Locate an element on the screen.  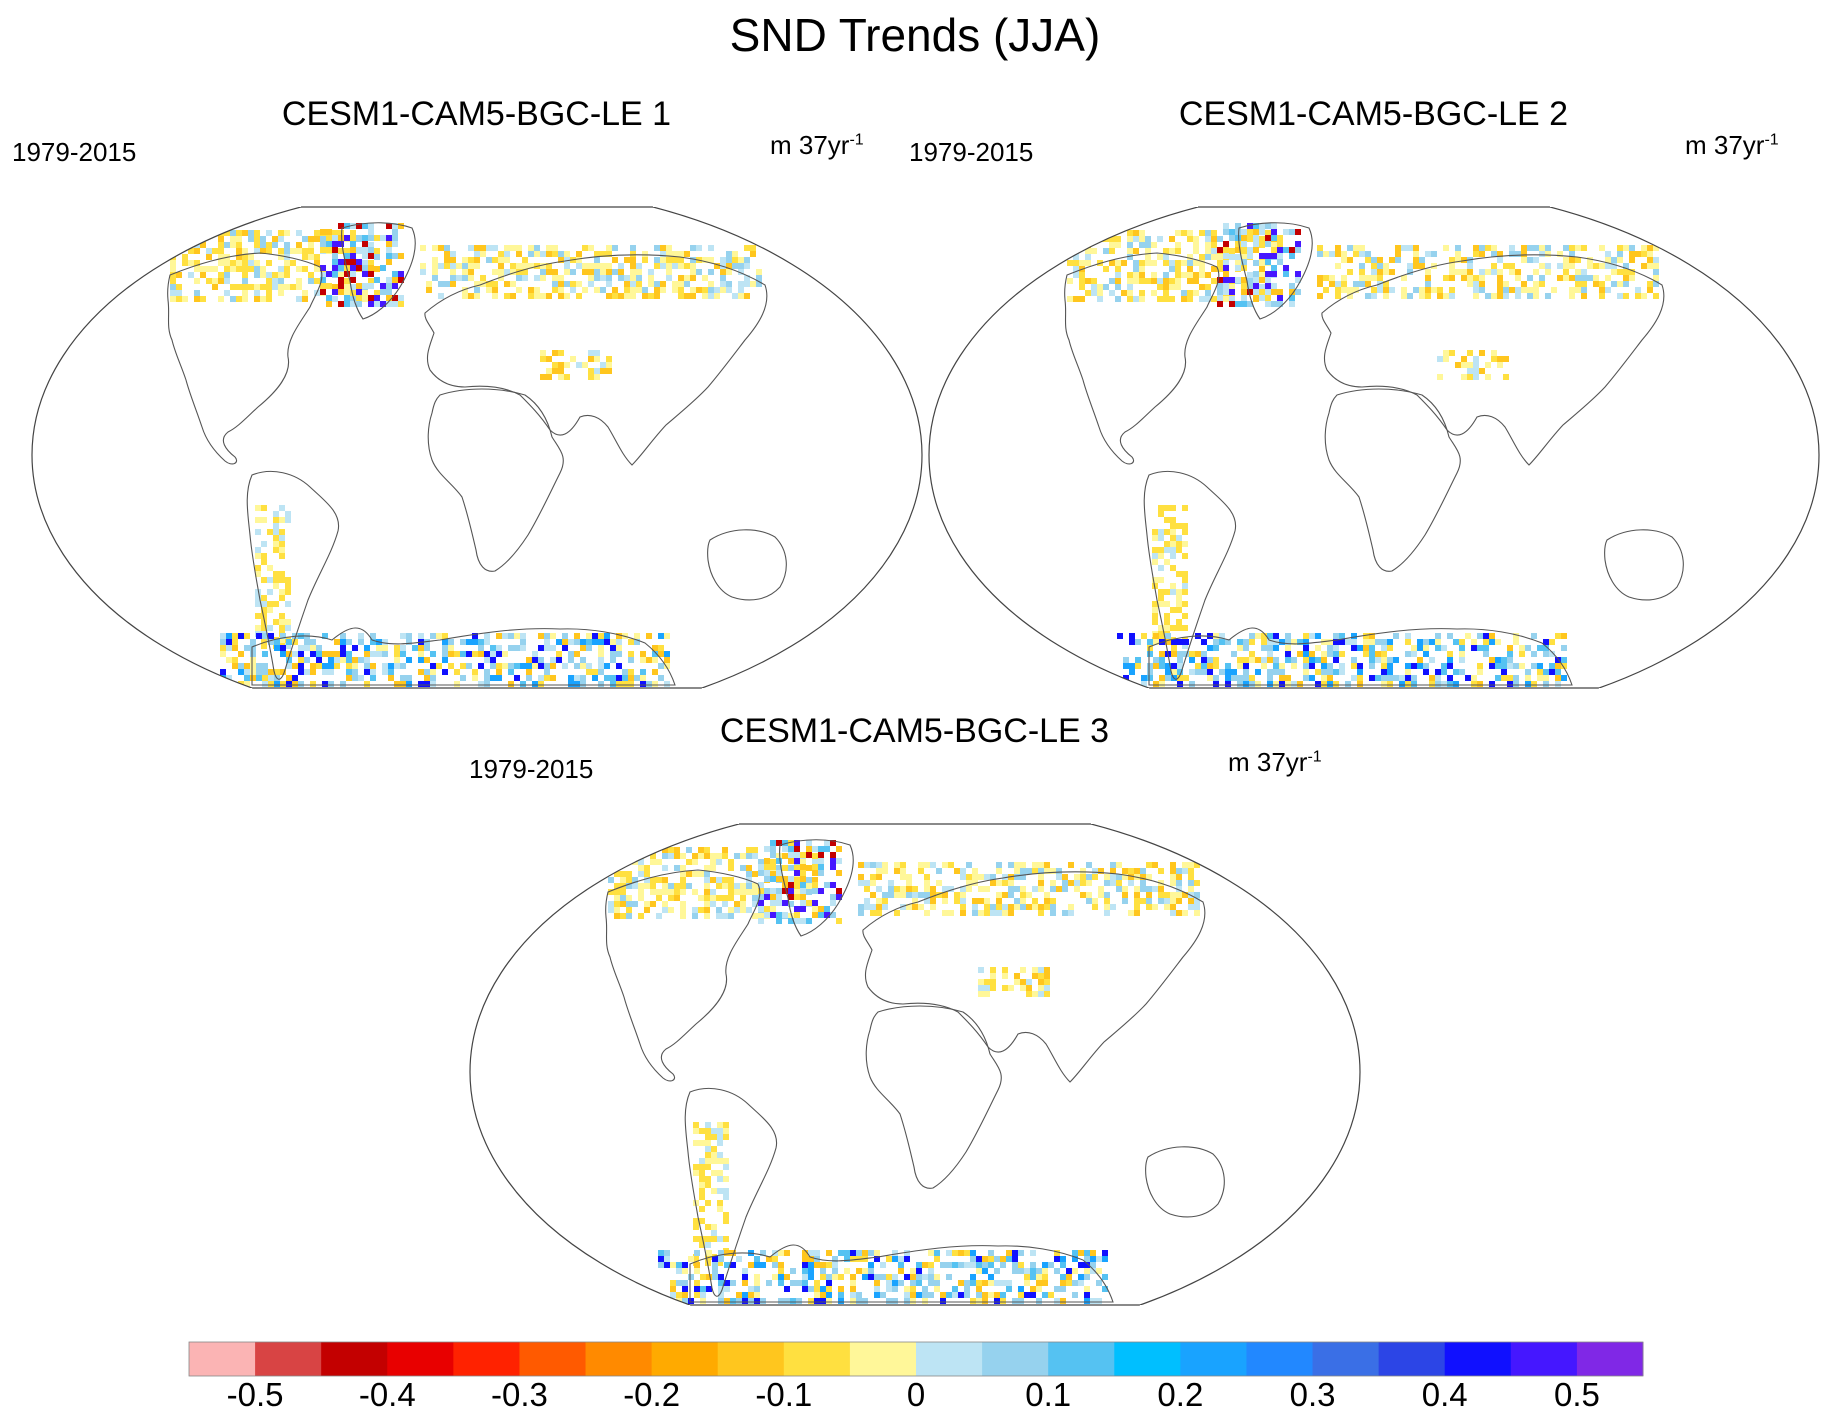
colorbar-tick-label: -0.4 is located at coordinates (387, 1394).